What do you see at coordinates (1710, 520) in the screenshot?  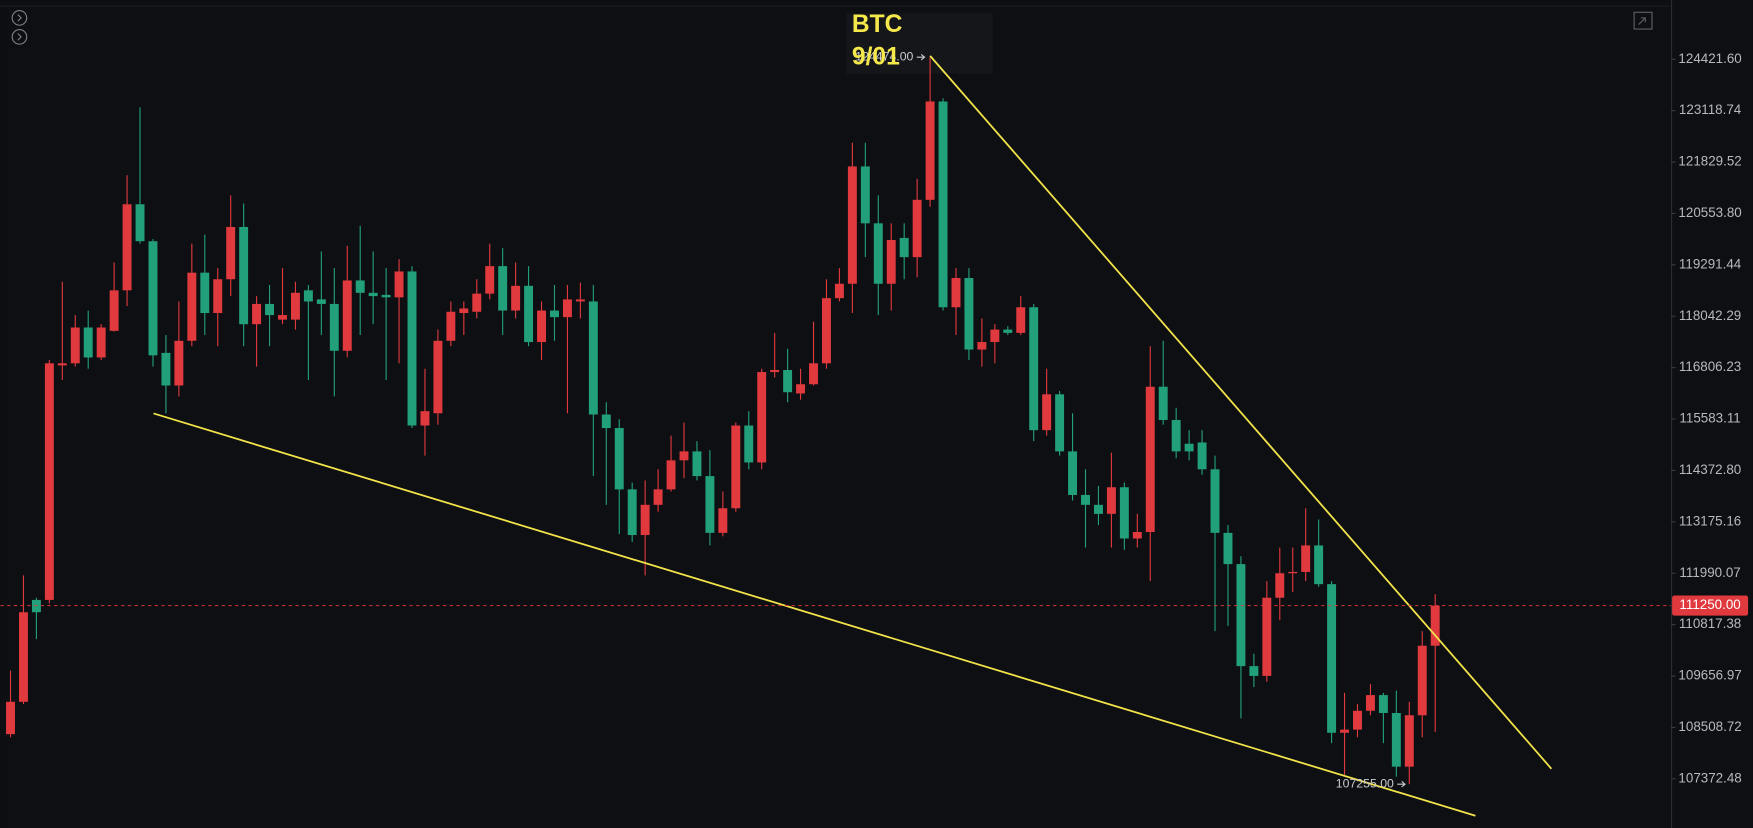 I see `y-tick-label: 113175.16` at bounding box center [1710, 520].